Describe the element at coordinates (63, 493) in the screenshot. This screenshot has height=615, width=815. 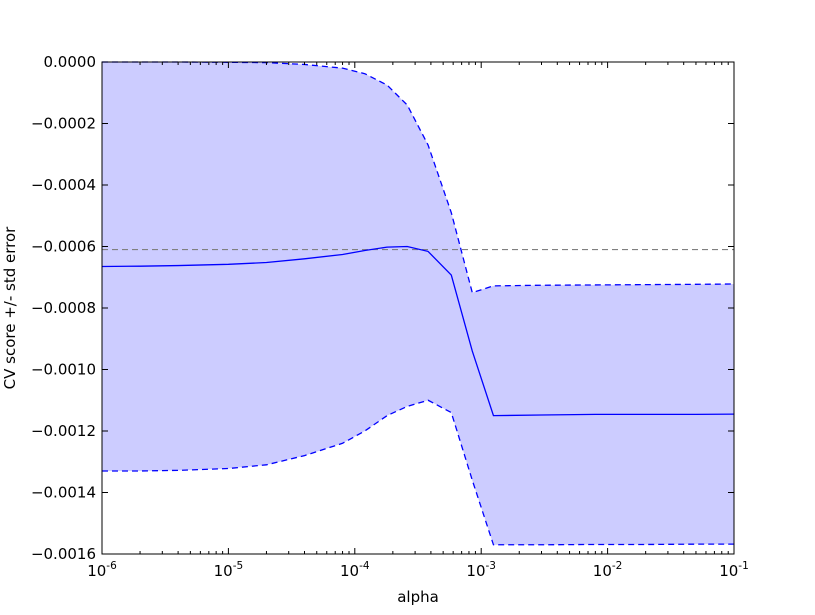
I see `y-tick-label: −0.0014` at that location.